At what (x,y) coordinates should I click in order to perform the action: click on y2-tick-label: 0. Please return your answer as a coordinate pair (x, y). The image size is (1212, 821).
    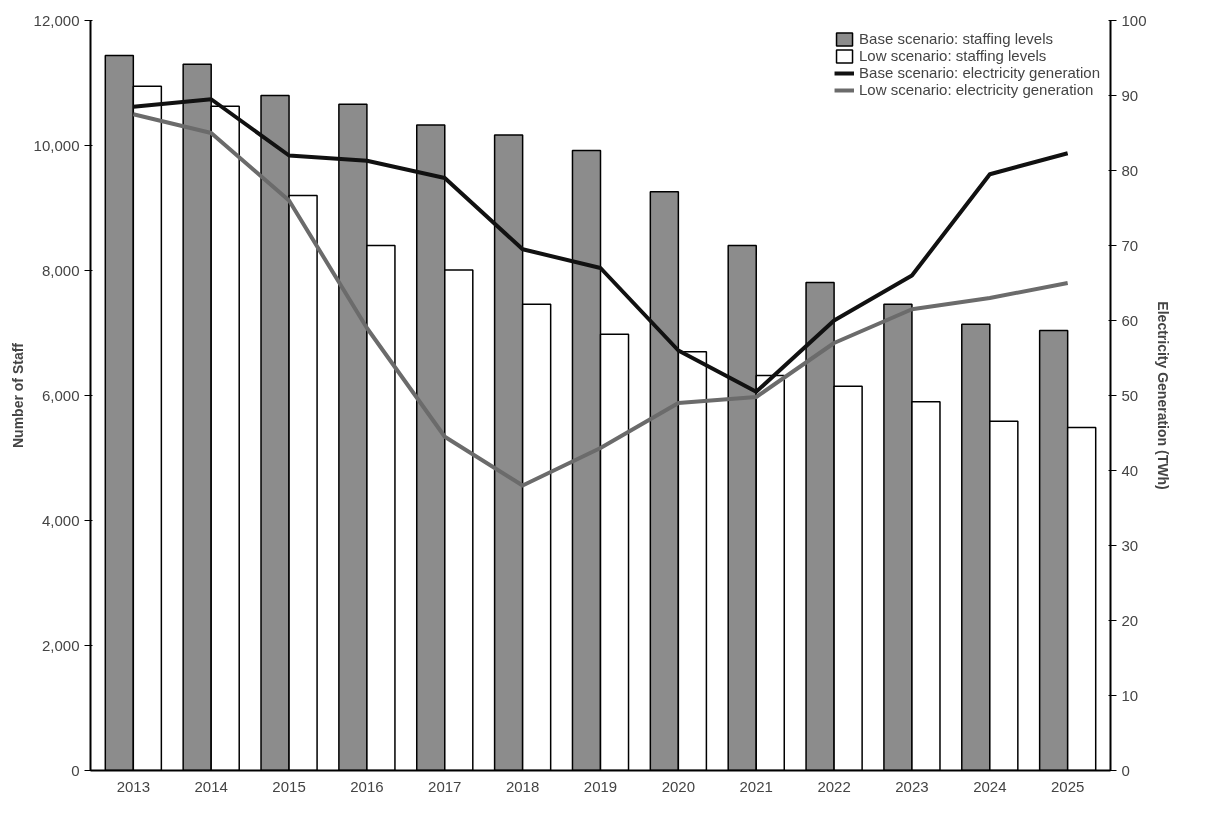
    Looking at the image, I should click on (1125, 770).